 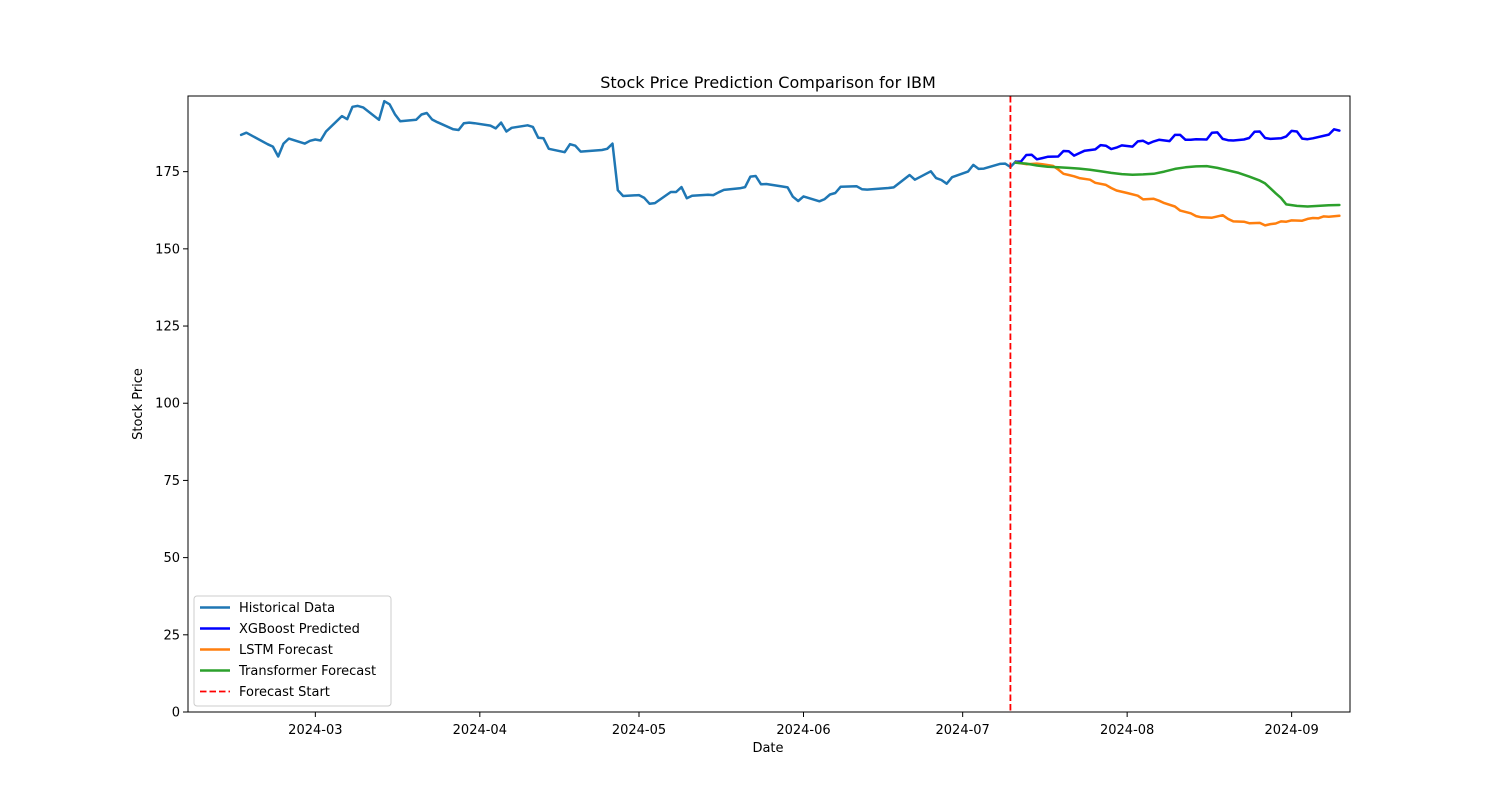 What do you see at coordinates (176, 713) in the screenshot?
I see `y-tick-label: 0` at bounding box center [176, 713].